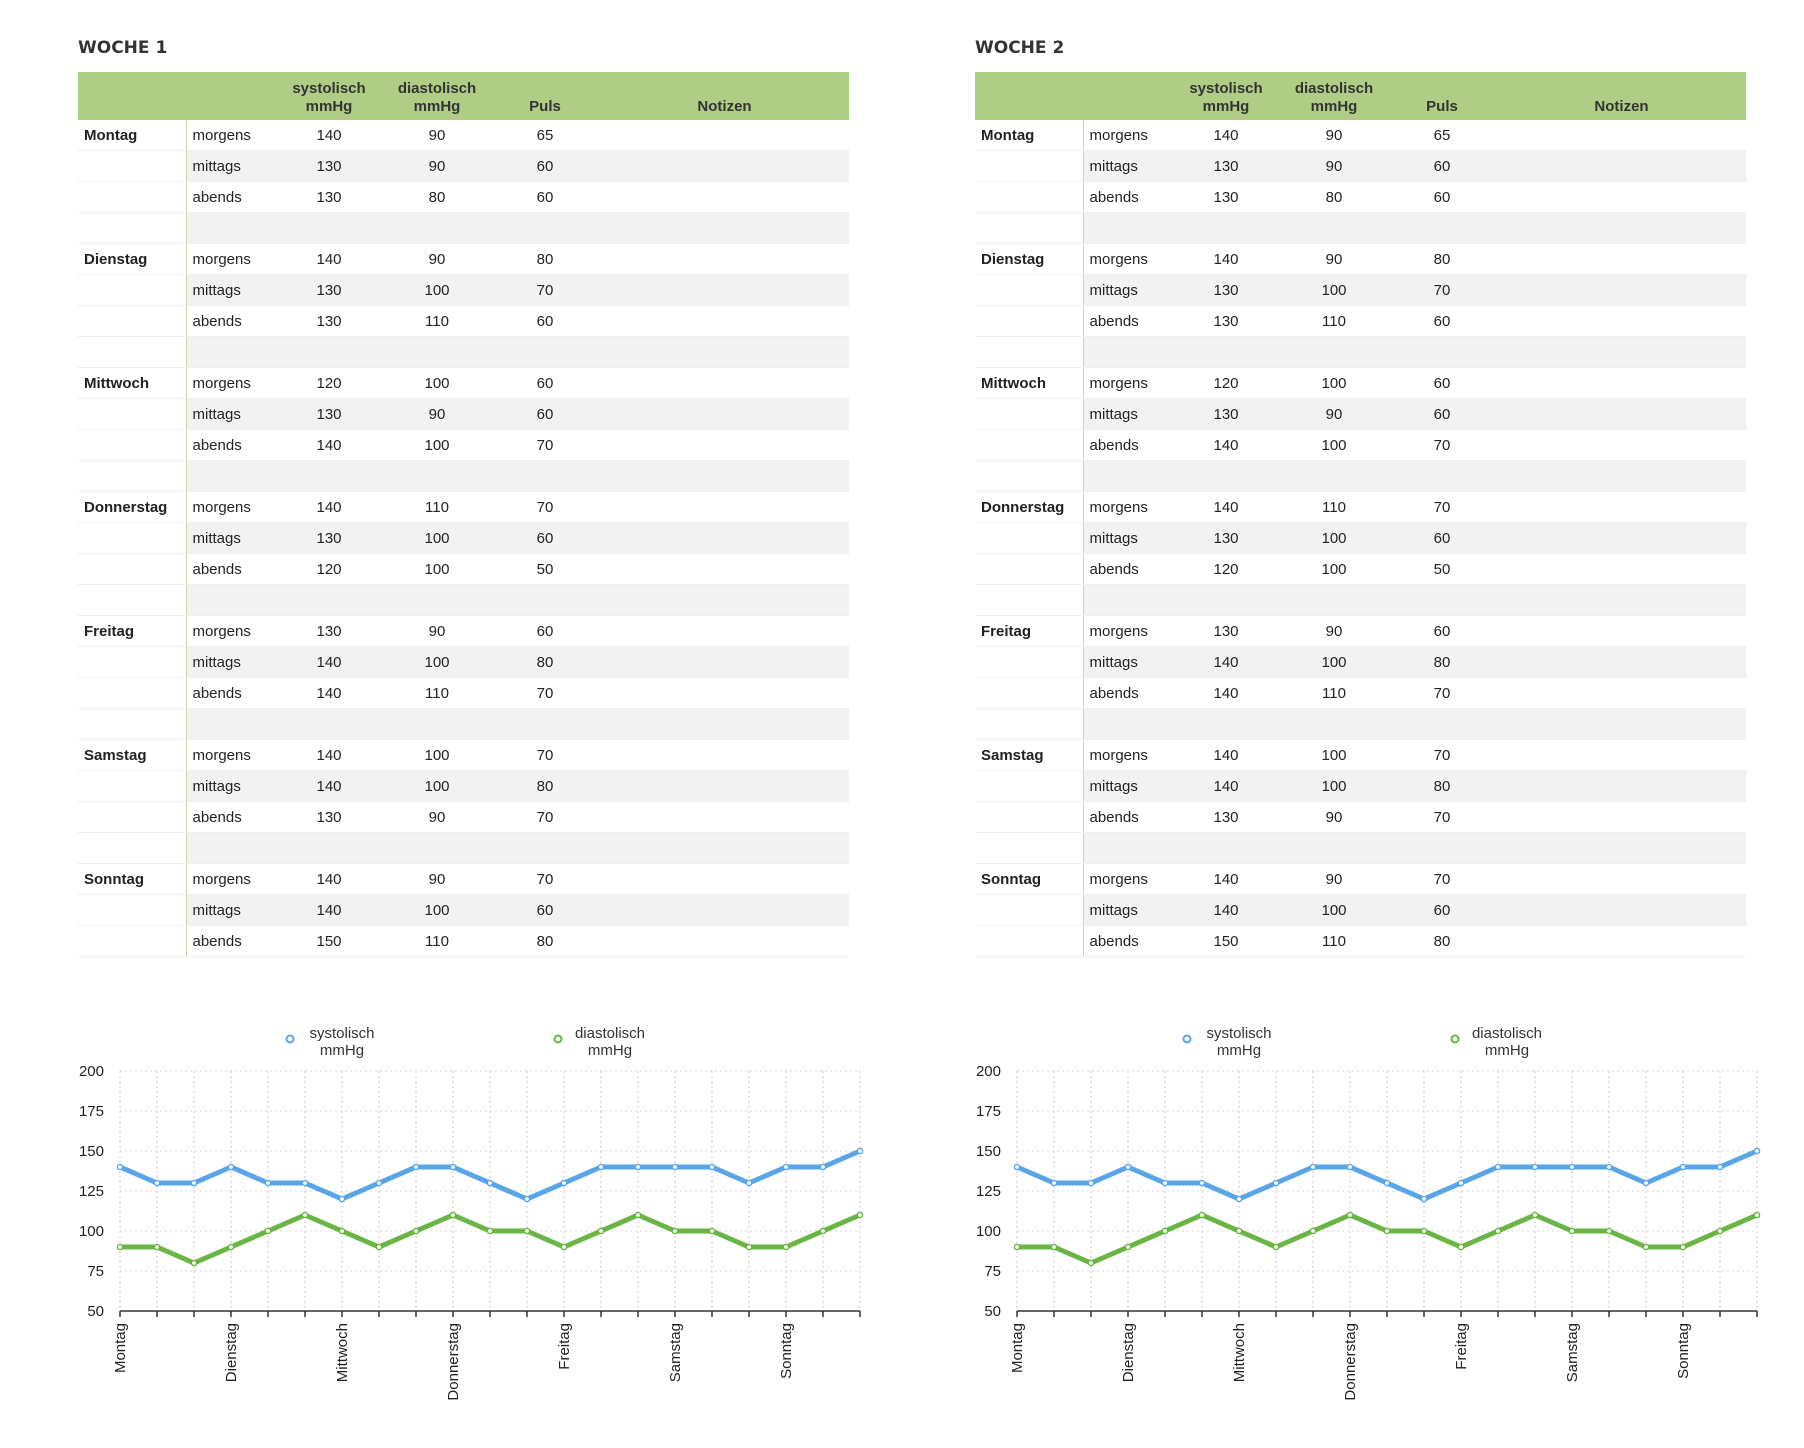  What do you see at coordinates (463, 569) in the screenshot?
I see `table-row: abends 120 100 50` at bounding box center [463, 569].